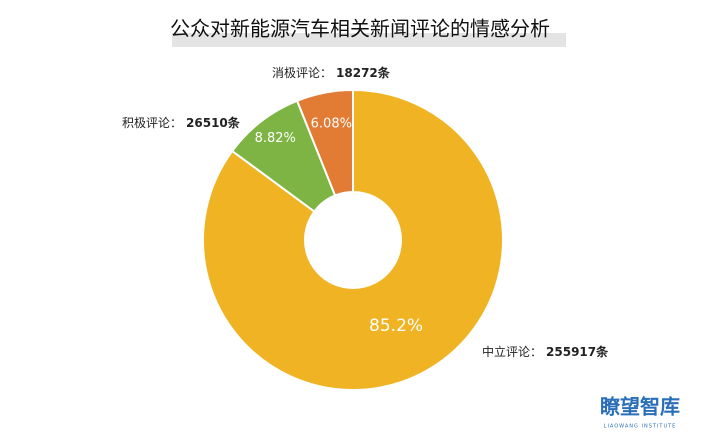  I want to click on category-name: 中立评论：, so click(512, 351).